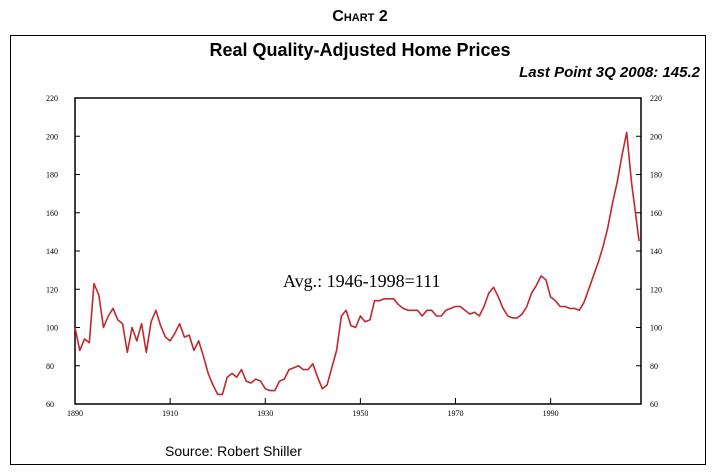 The width and height of the screenshot is (720, 474). I want to click on chart-title: Real Quality-Adjusted Home Prices, so click(360, 50).